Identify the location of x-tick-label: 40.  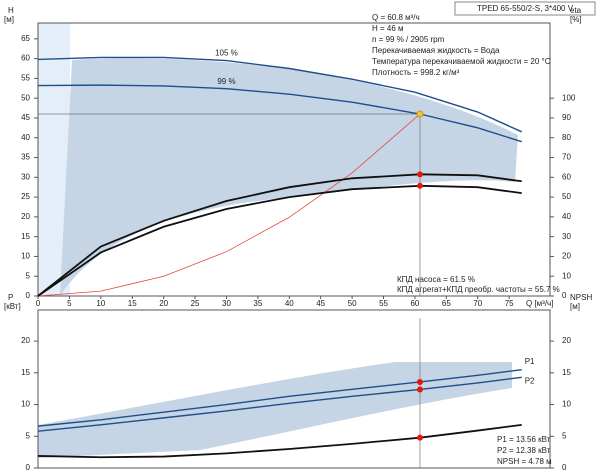
(289, 303).